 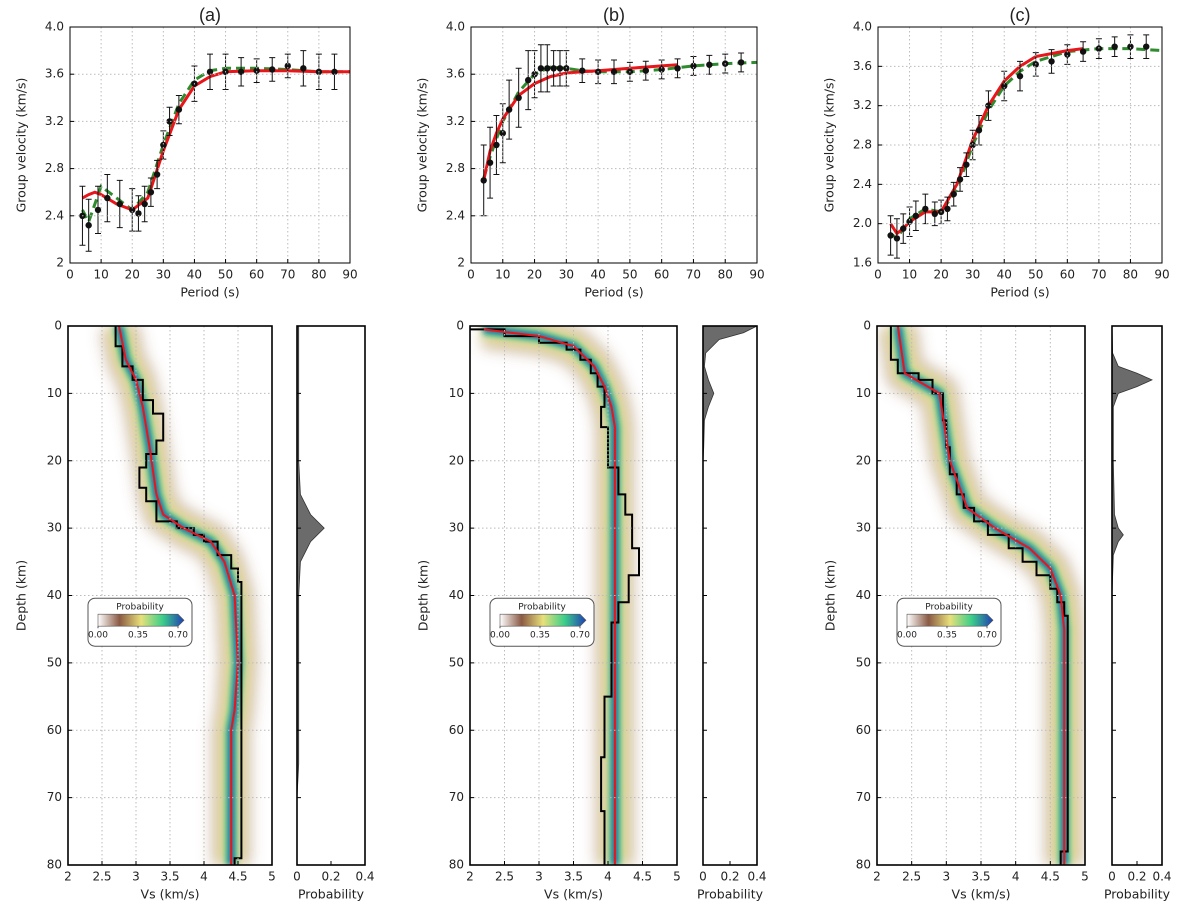 I want to click on best-profile, so click(x=178, y=595).